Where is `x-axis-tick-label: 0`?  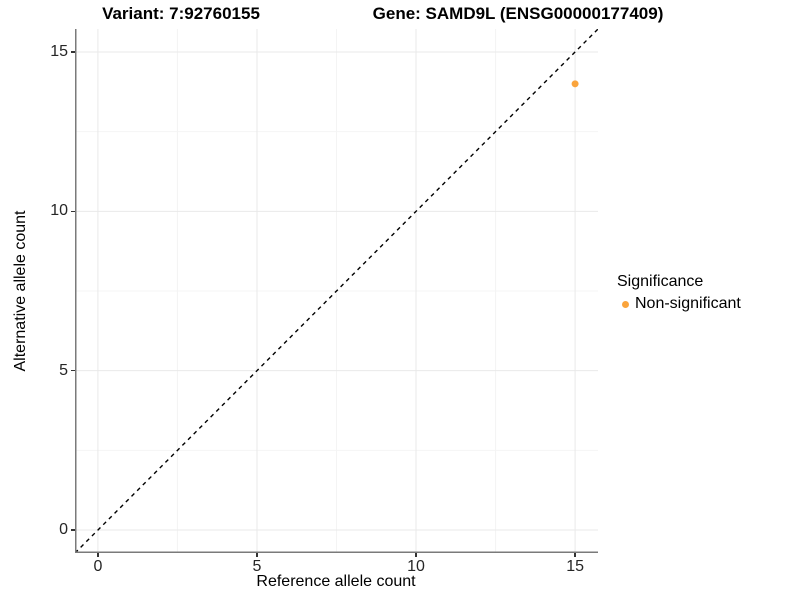
x-axis-tick-label: 0 is located at coordinates (98, 566).